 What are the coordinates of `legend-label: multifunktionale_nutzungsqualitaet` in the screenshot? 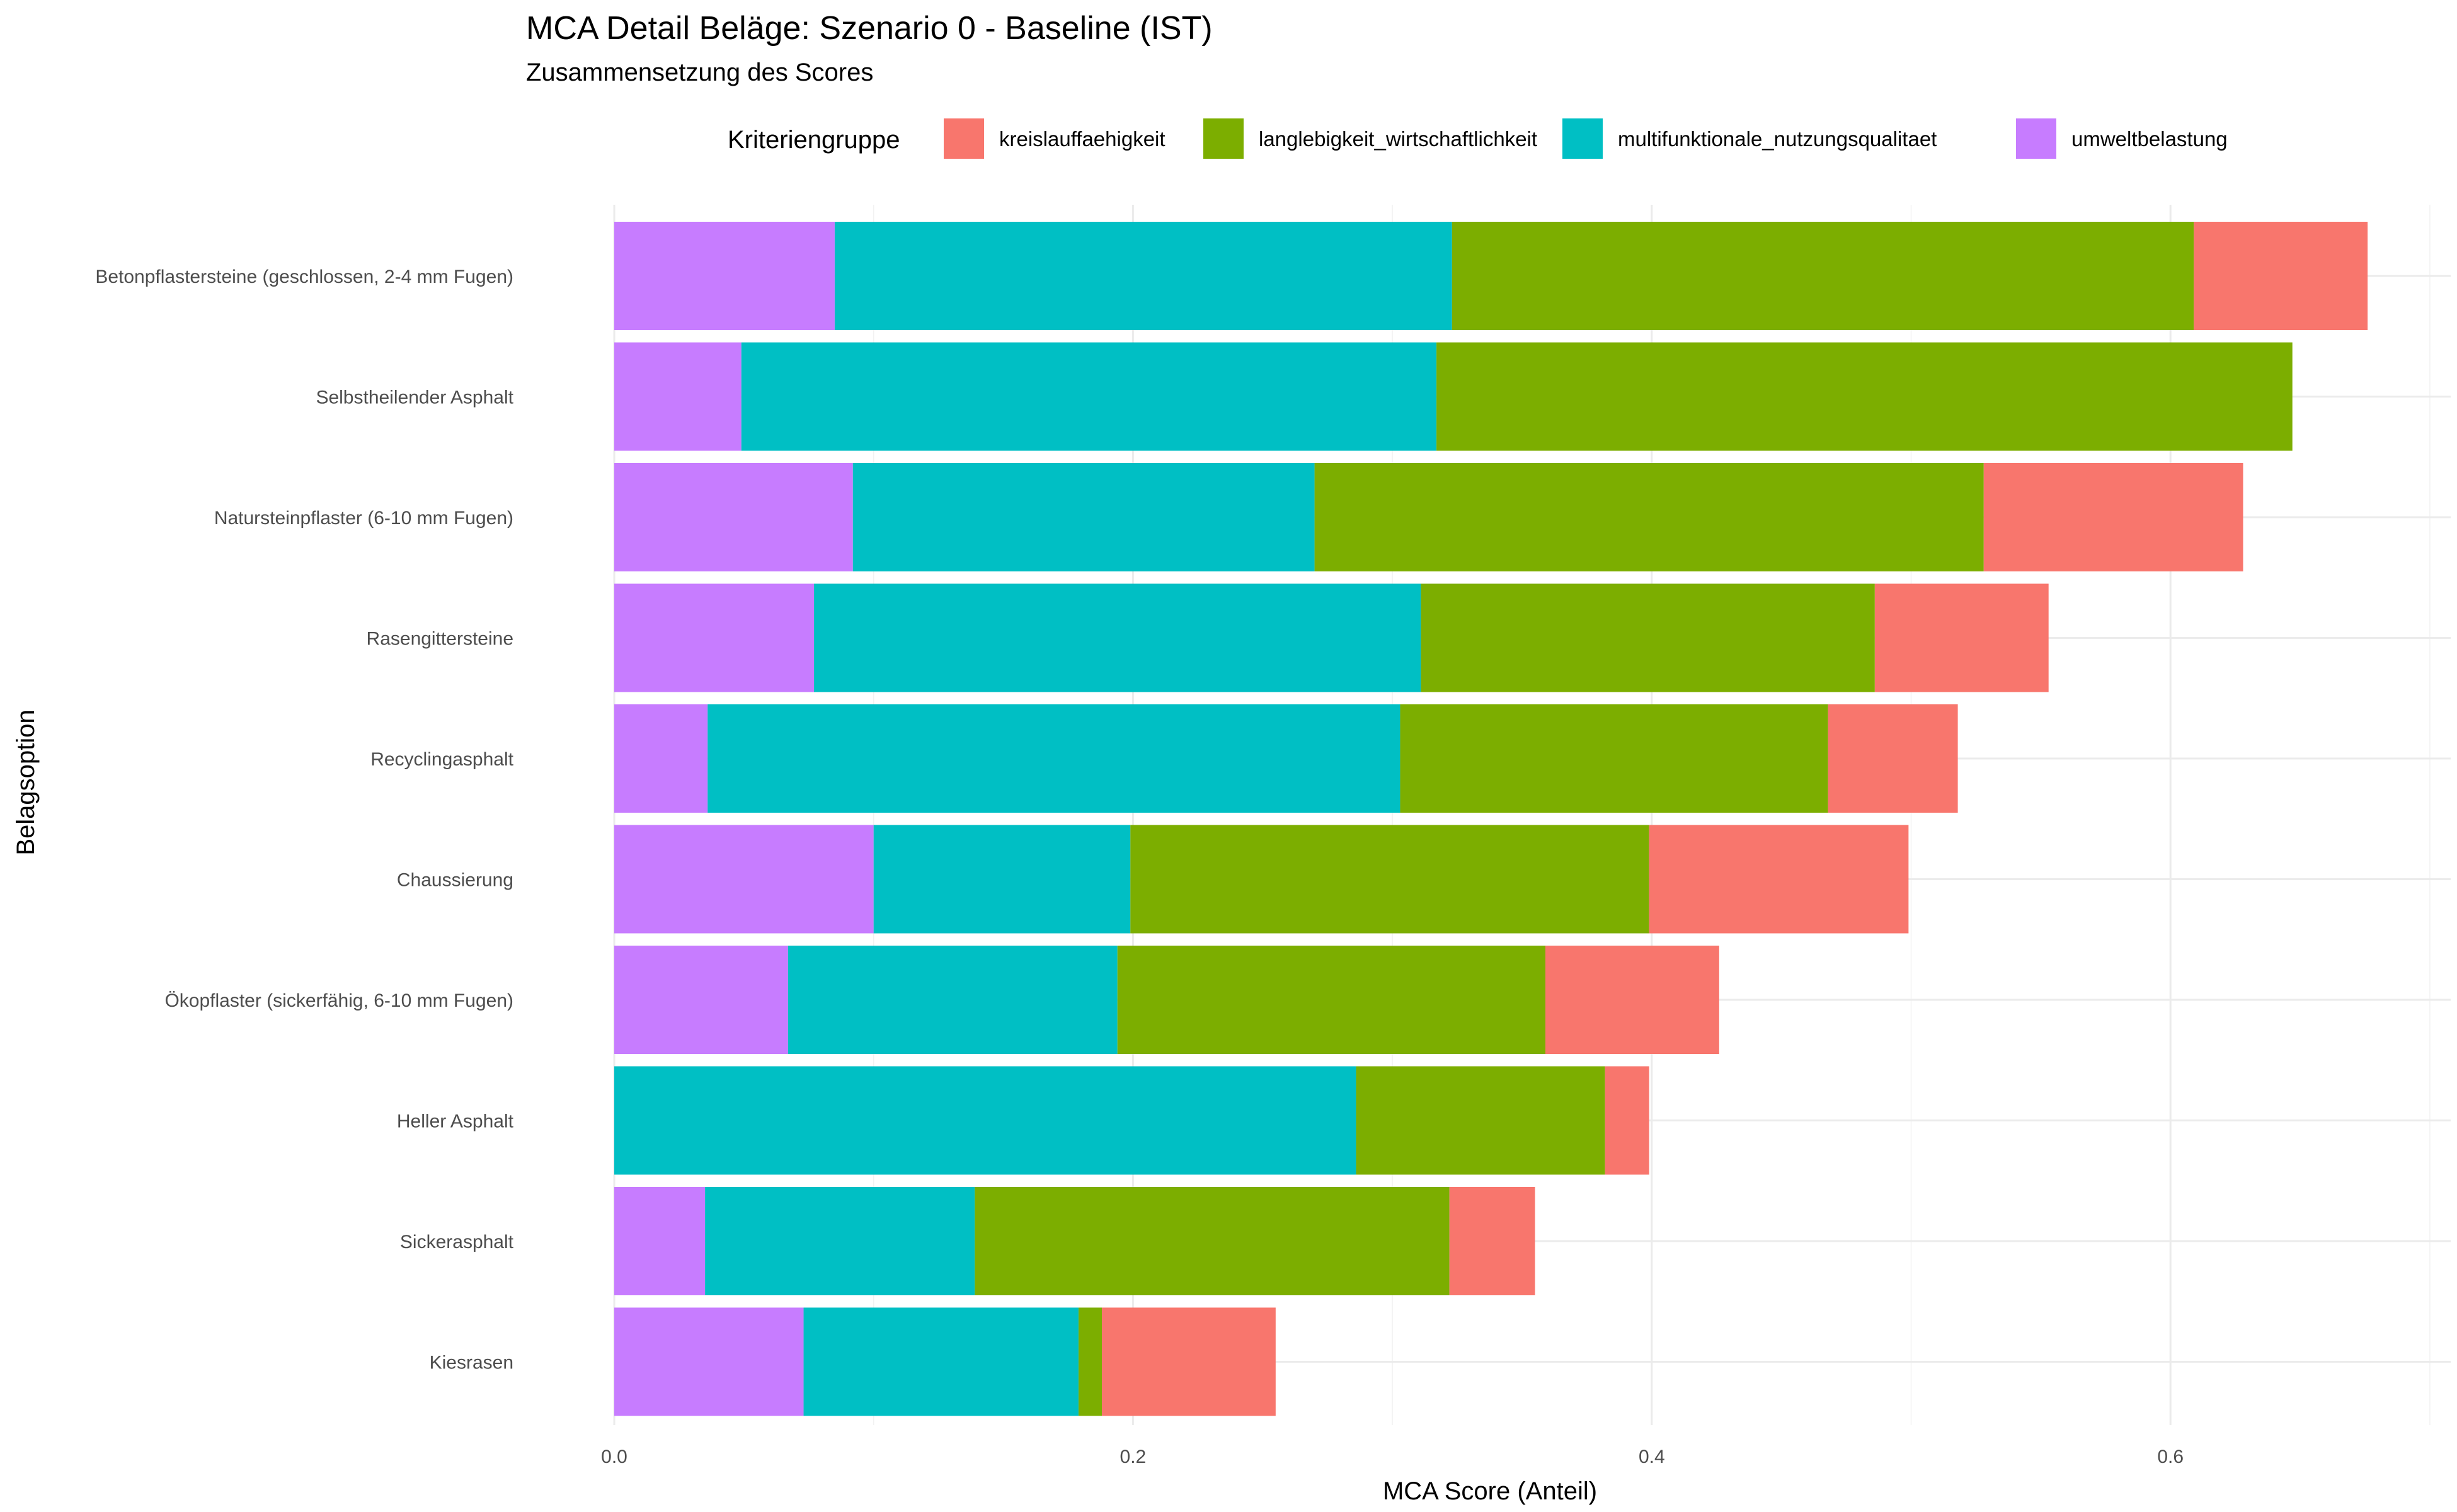 It's located at (1777, 139).